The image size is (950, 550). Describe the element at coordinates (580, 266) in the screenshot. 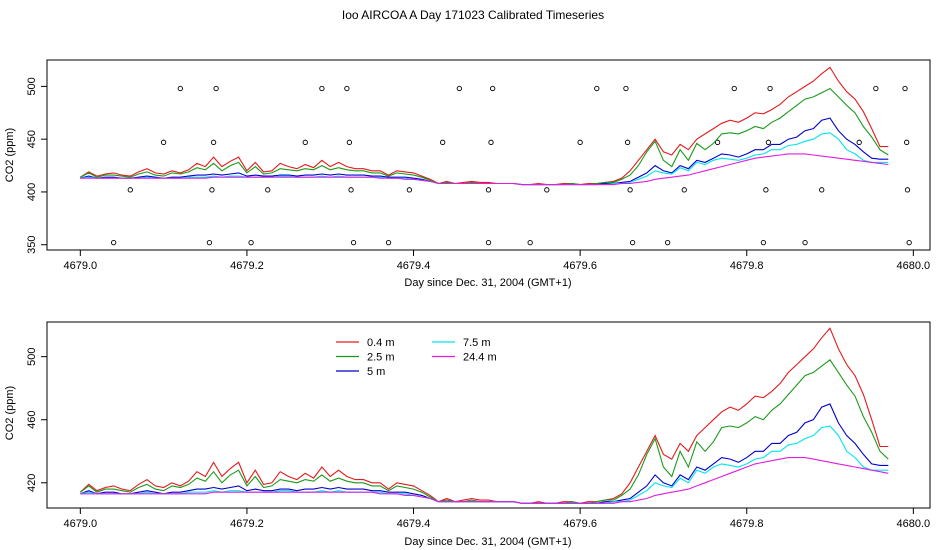

I see `upper-x-tick-label: 4679.6` at that location.